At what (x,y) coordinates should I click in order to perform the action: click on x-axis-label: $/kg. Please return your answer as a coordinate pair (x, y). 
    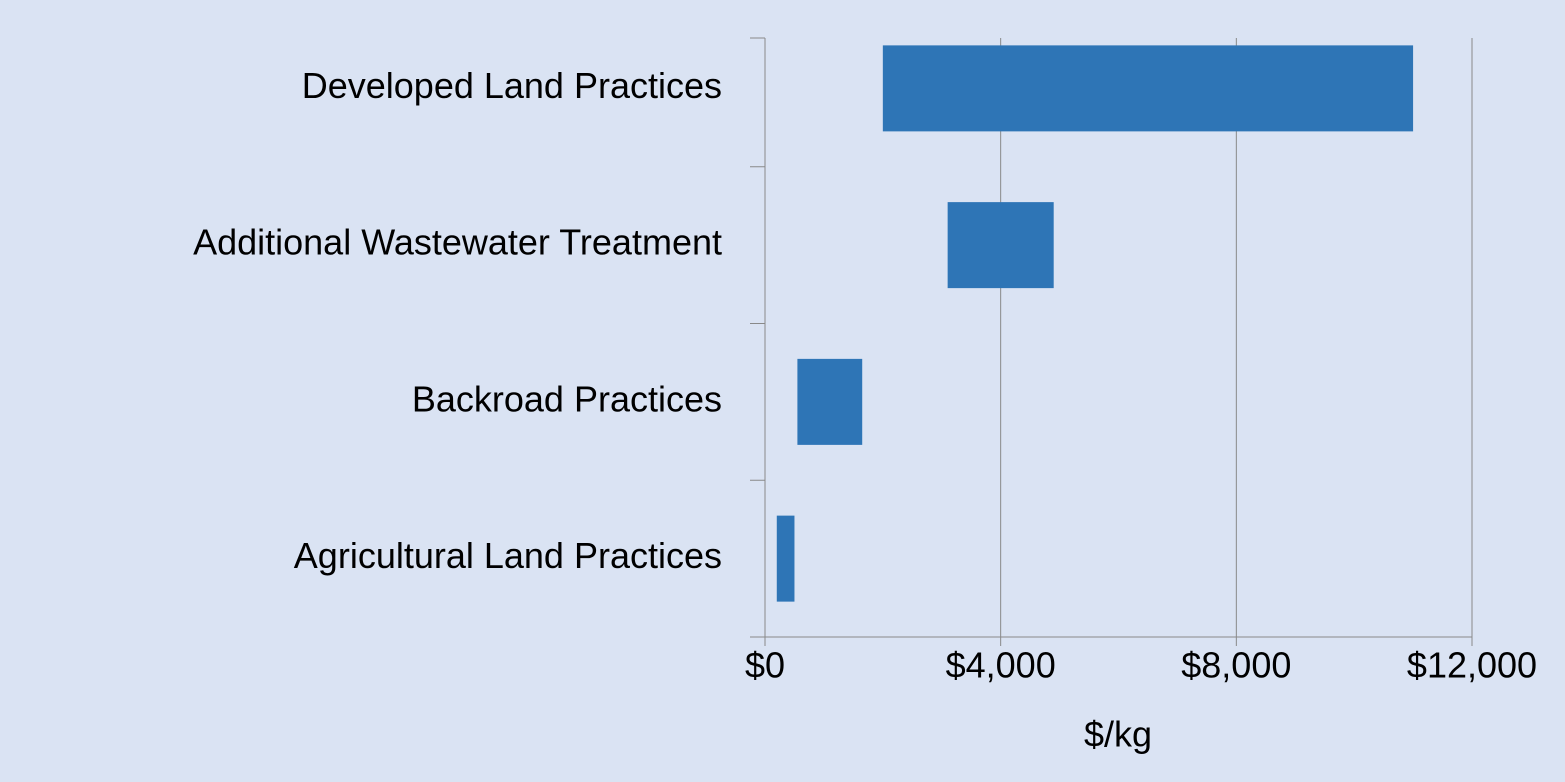
    Looking at the image, I should click on (1118, 734).